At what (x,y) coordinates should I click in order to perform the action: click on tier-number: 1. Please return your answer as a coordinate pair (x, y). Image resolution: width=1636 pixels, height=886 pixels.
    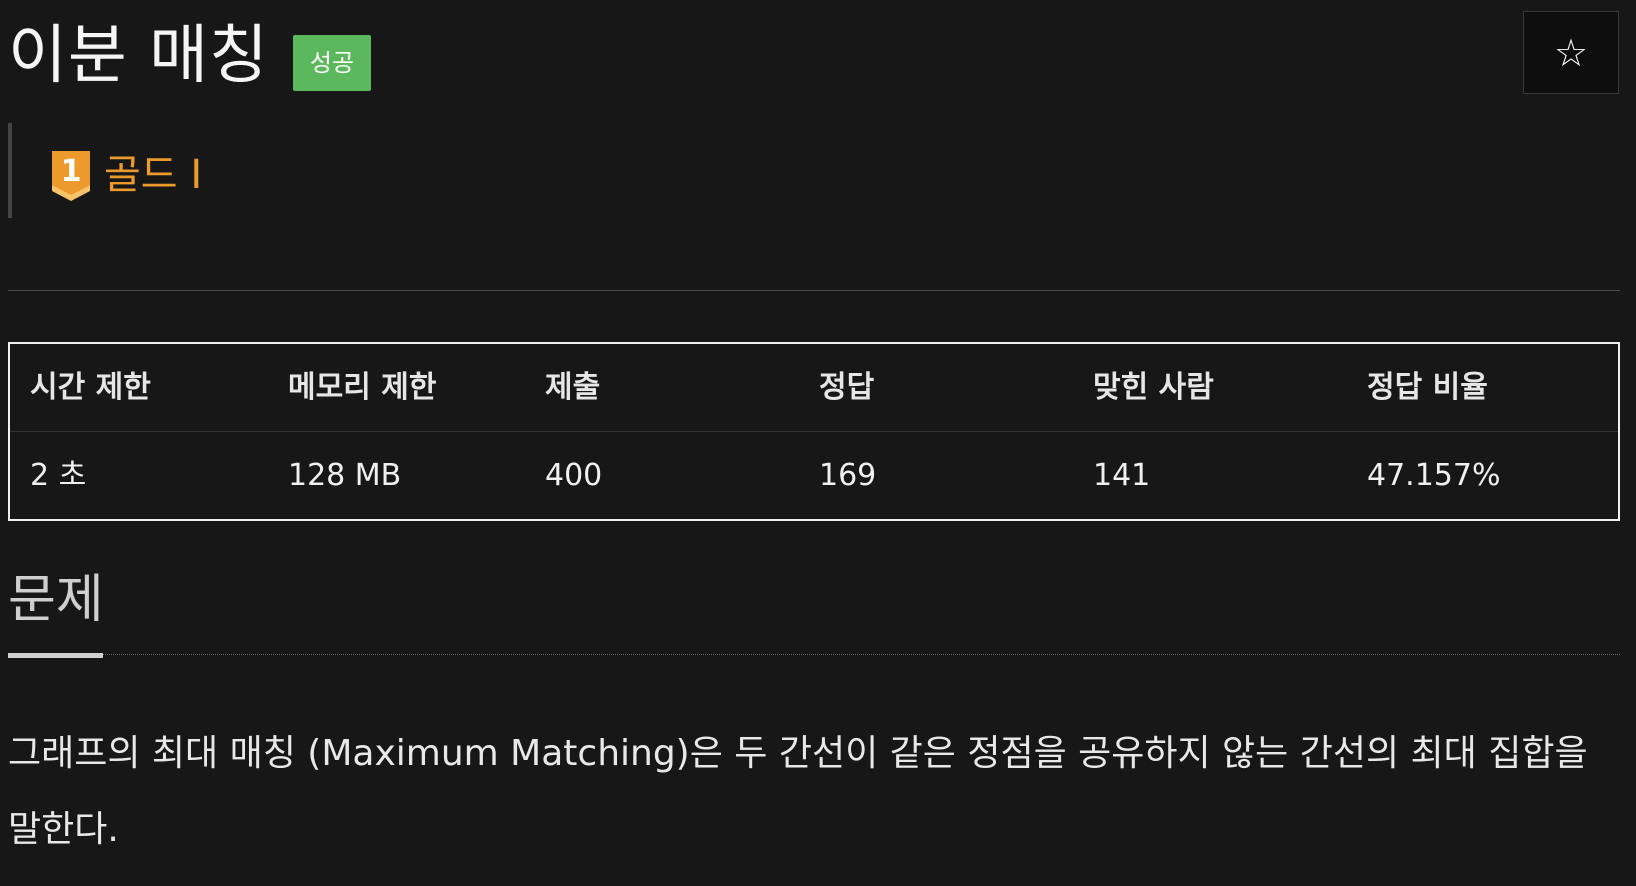
    Looking at the image, I should click on (71, 171).